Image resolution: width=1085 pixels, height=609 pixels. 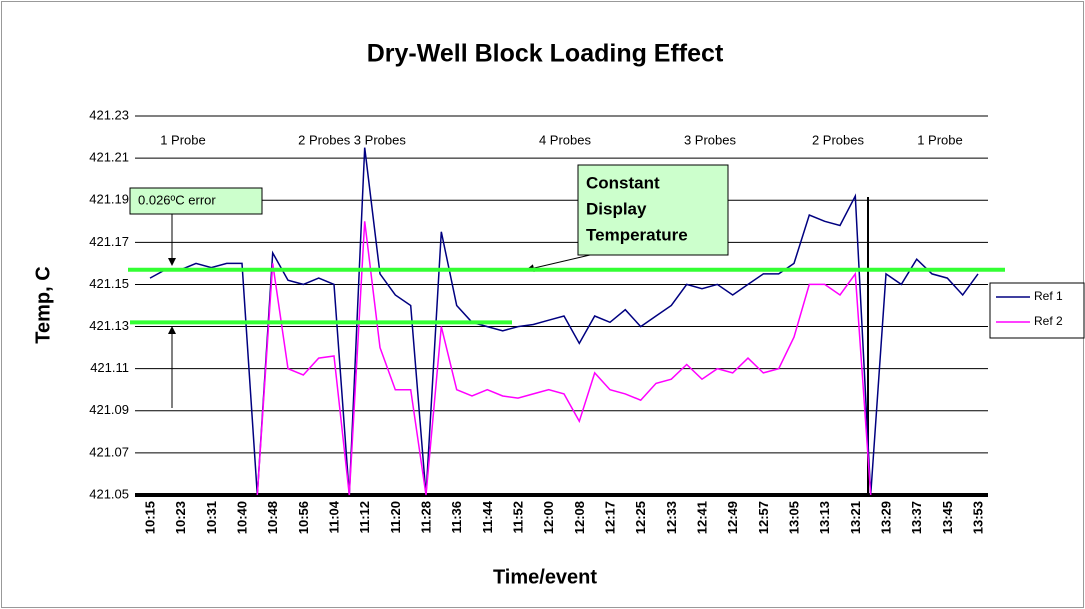 I want to click on y-tick-label: 421.15, so click(x=109, y=283).